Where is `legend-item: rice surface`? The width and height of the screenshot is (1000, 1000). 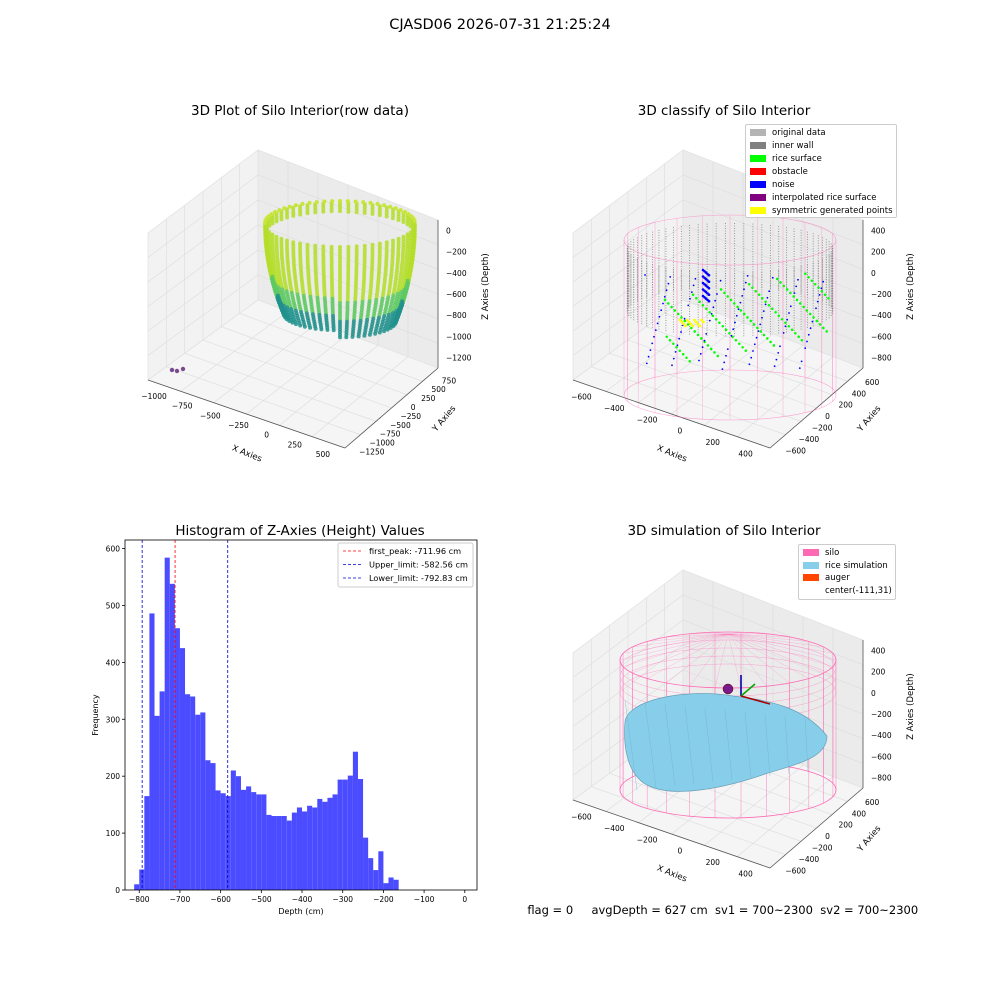
legend-item: rice surface is located at coordinates (786, 159).